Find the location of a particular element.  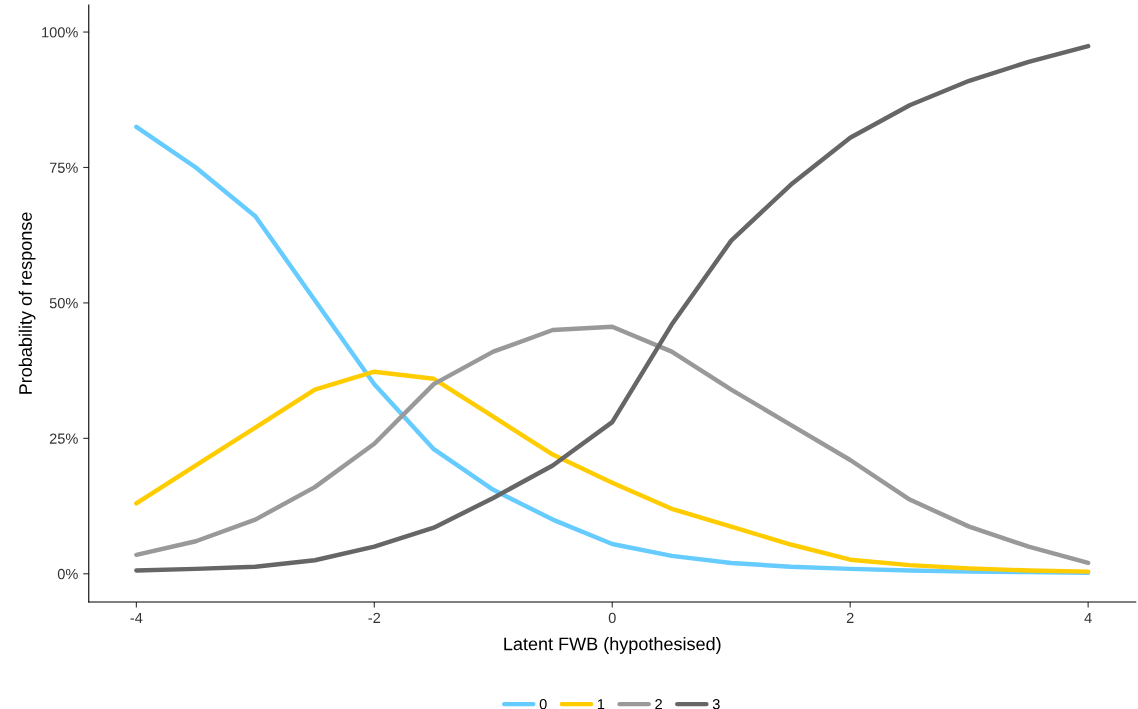

x-tick-label: 2 is located at coordinates (850, 617).